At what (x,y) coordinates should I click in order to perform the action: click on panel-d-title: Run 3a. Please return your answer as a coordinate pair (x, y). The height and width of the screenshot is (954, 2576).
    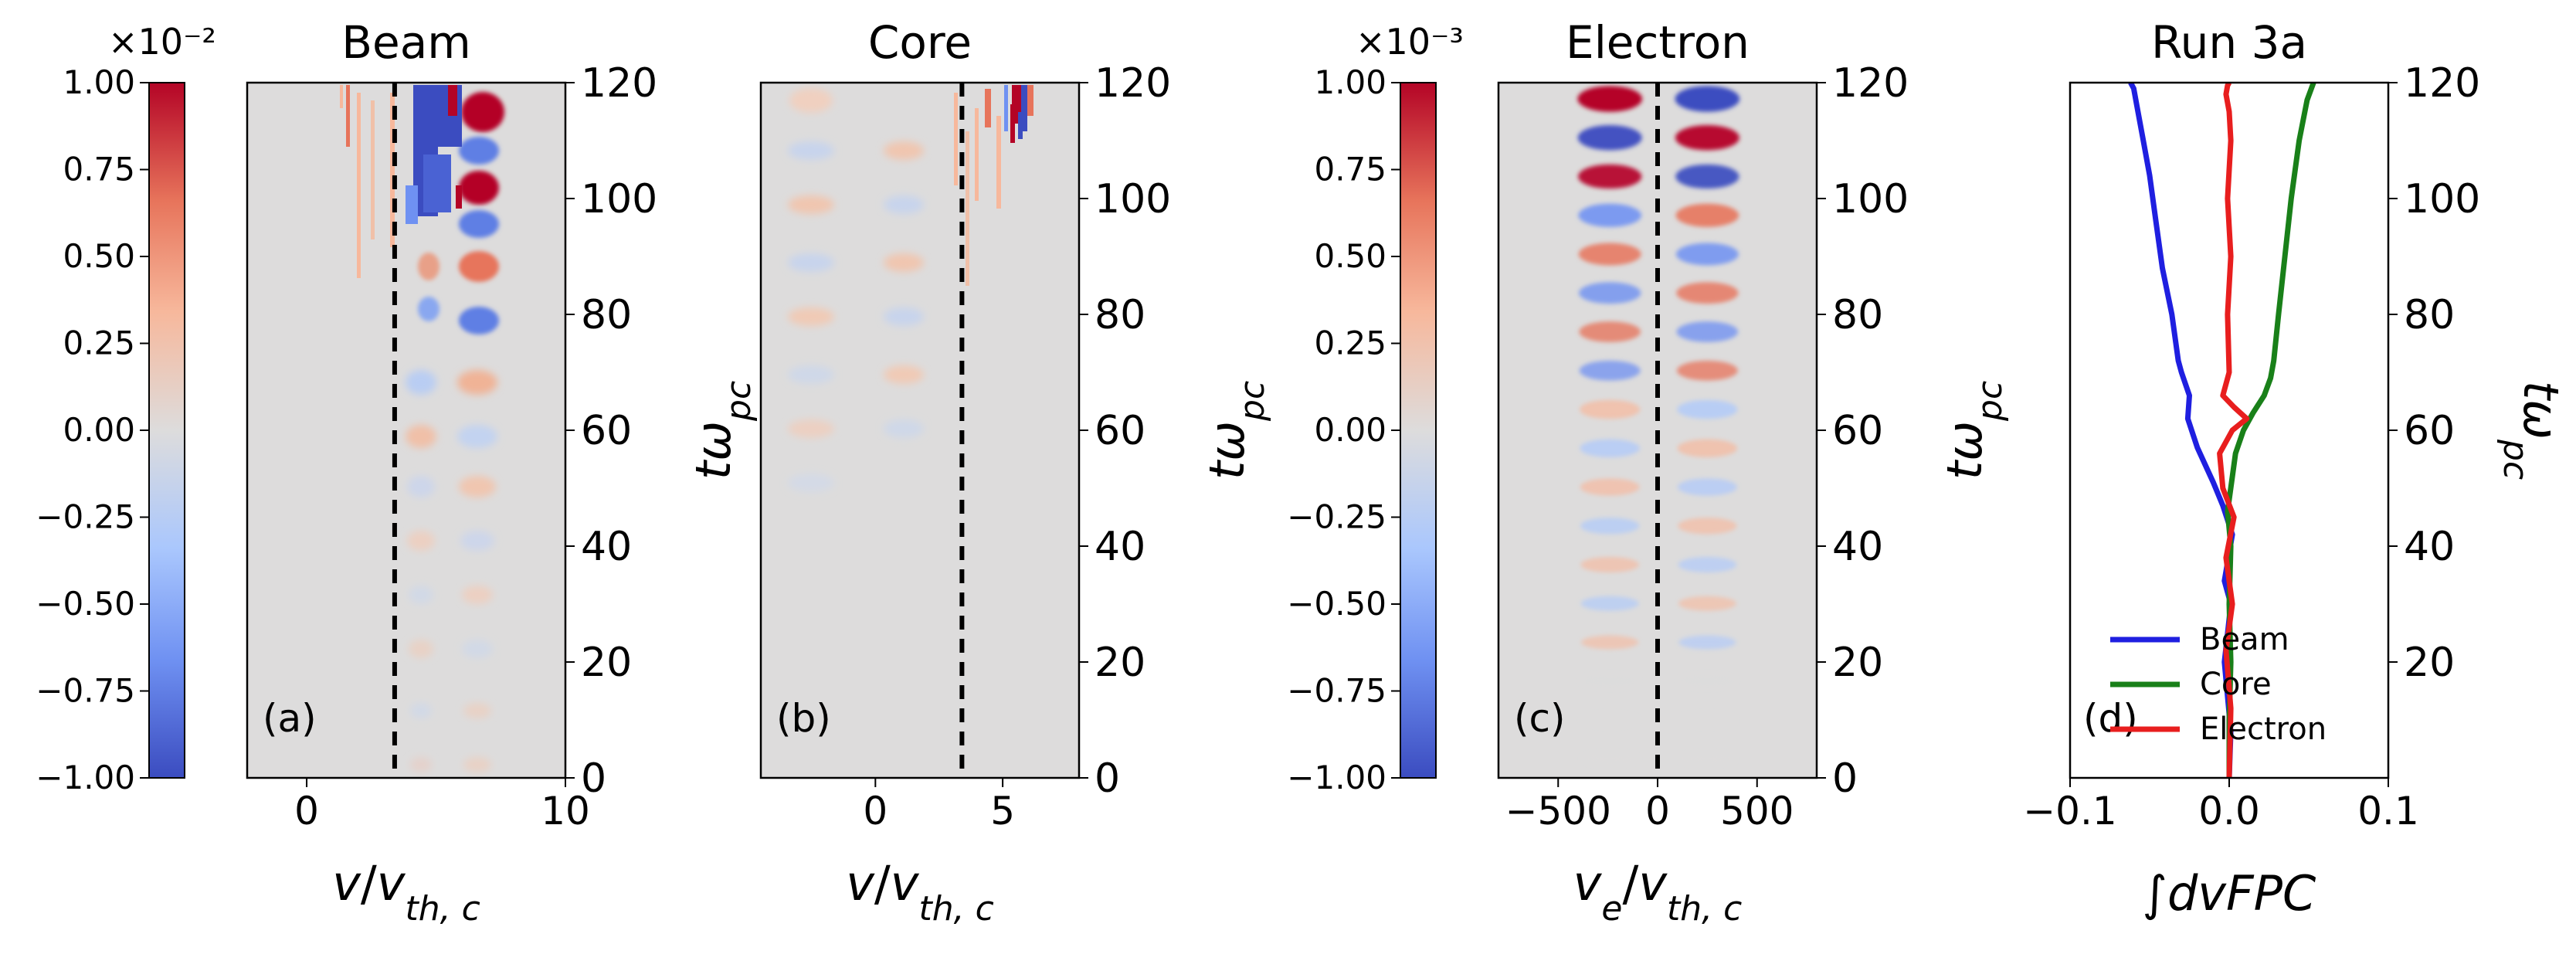
    Looking at the image, I should click on (2229, 42).